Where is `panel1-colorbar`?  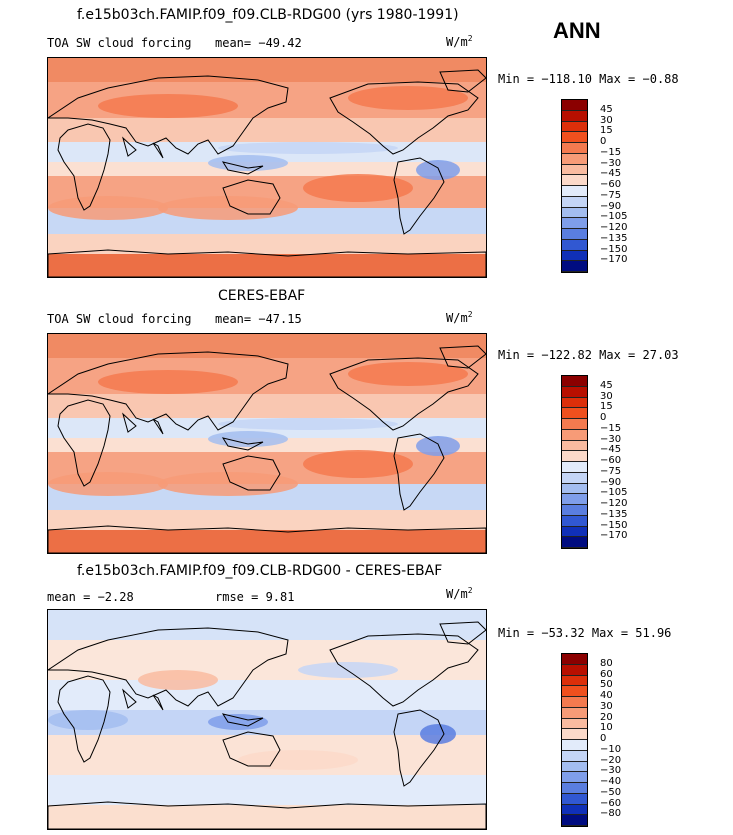
panel1-colorbar is located at coordinates (574, 186).